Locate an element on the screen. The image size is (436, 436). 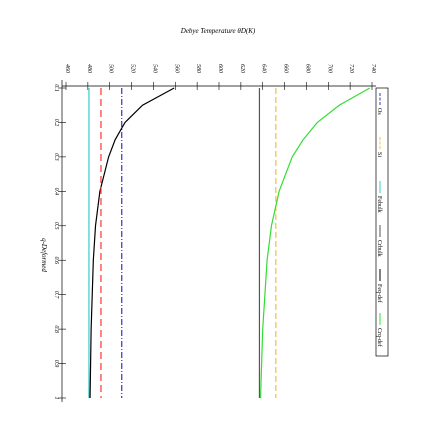
y-tick-label: 480 is located at coordinates (89, 68).